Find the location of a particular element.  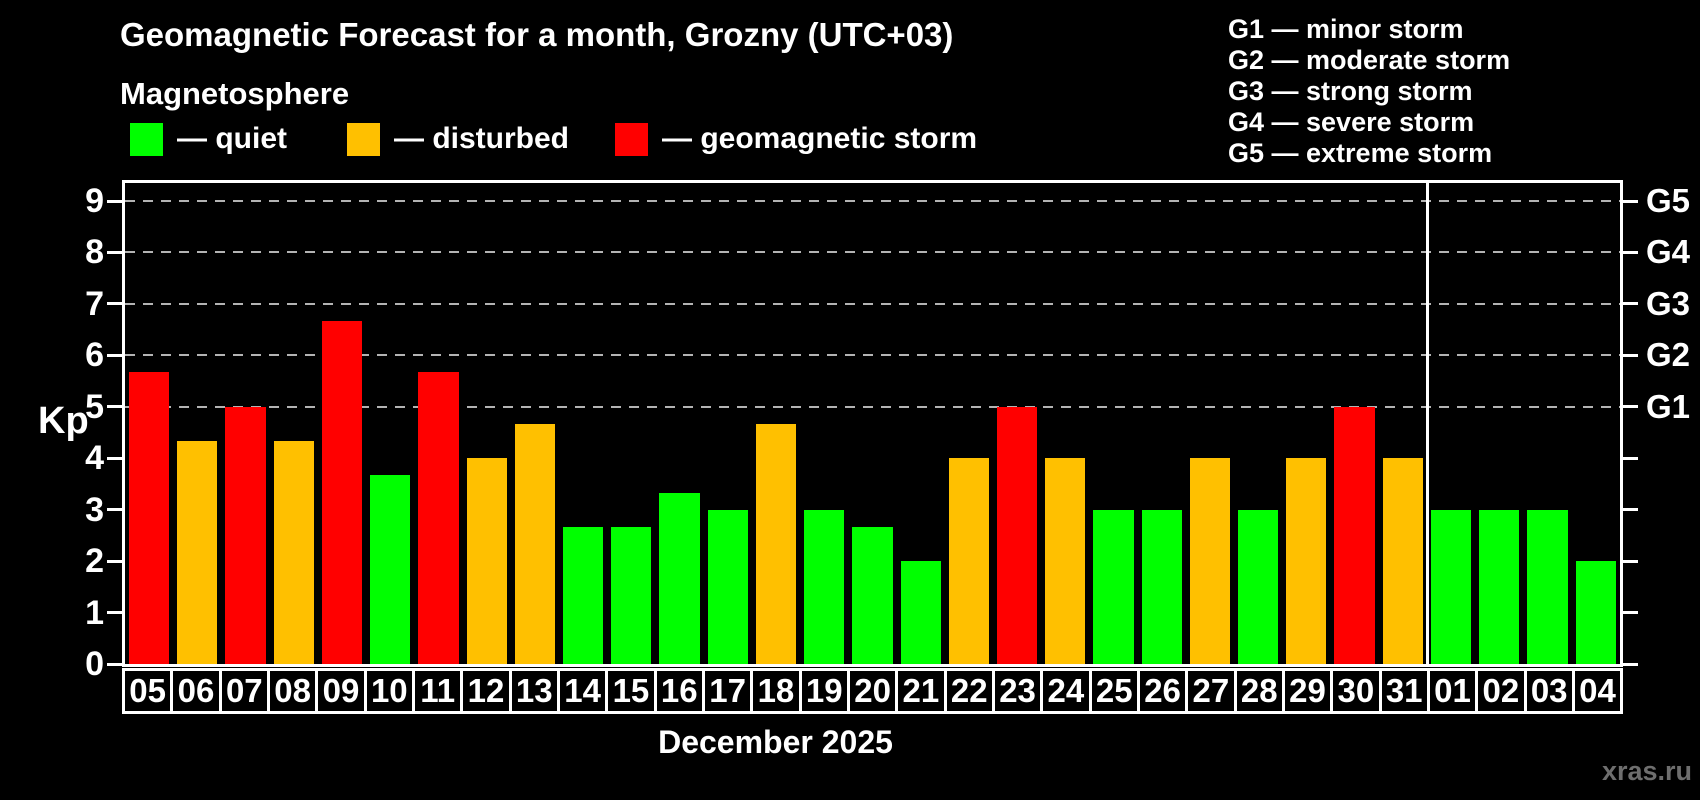

date-cell-04: 04 is located at coordinates (1597, 691).